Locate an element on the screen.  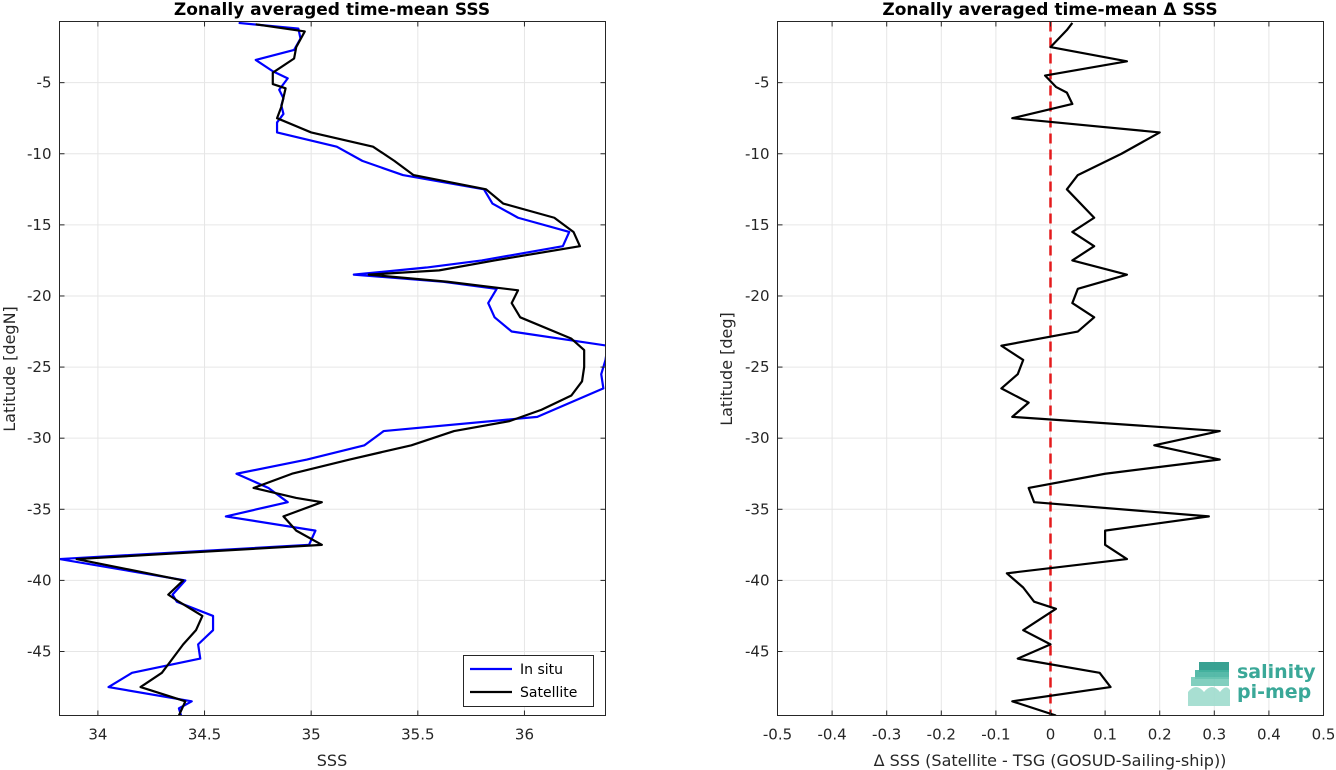
x-tick-label: 0.1 is located at coordinates (1105, 735).